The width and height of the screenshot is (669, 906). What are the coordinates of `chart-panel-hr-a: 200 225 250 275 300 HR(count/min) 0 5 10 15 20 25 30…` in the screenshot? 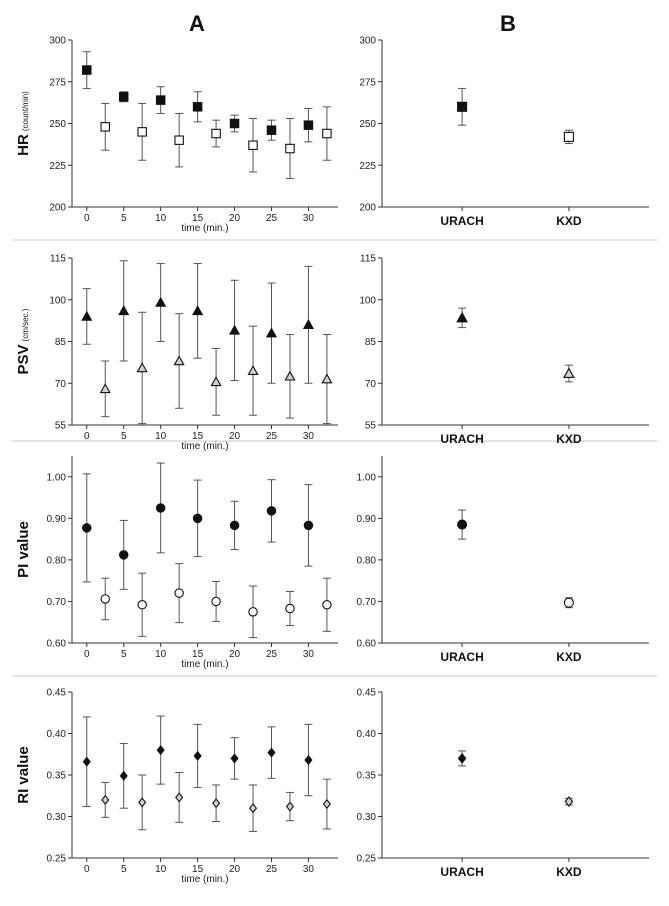 It's located at (176, 135).